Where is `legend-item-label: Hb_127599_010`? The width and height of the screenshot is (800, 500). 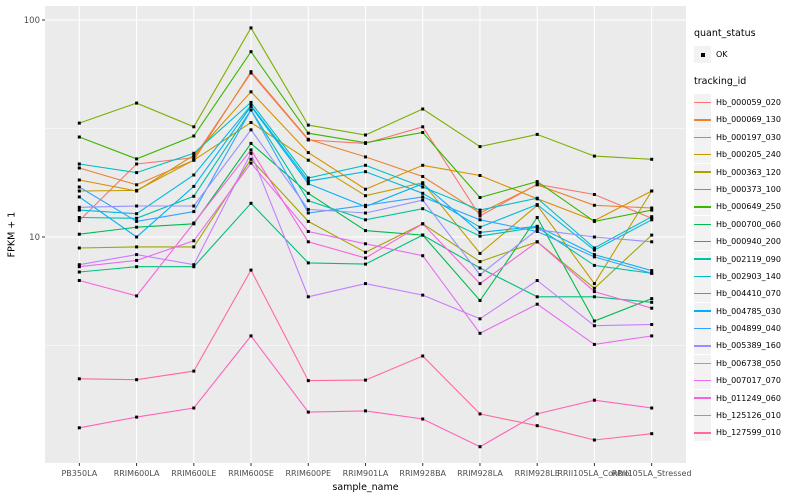
legend-item-label: Hb_127599_010 is located at coordinates (748, 433).